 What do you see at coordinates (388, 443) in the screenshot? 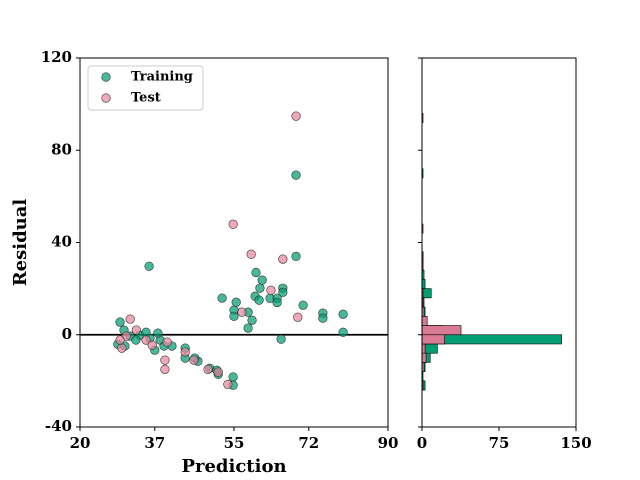
I see `x-tick-label: 90` at bounding box center [388, 443].